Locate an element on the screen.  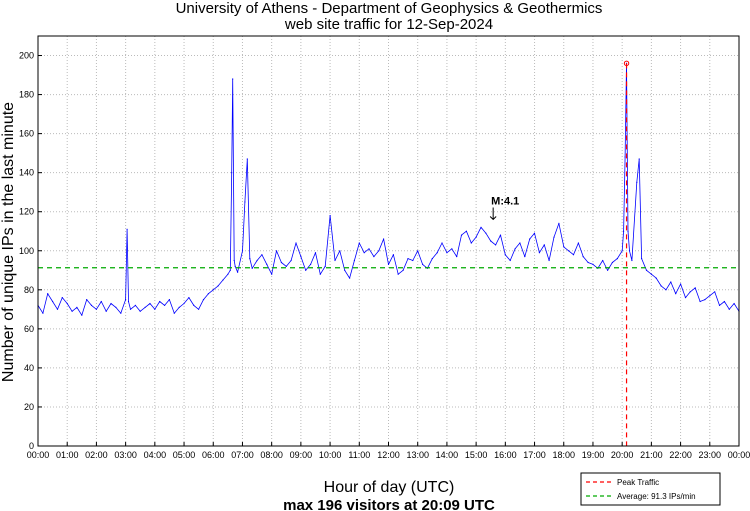
y-tick-labels: 0 20 40 60 80 100 120 140 160 180 200 is located at coordinates (30, 251).